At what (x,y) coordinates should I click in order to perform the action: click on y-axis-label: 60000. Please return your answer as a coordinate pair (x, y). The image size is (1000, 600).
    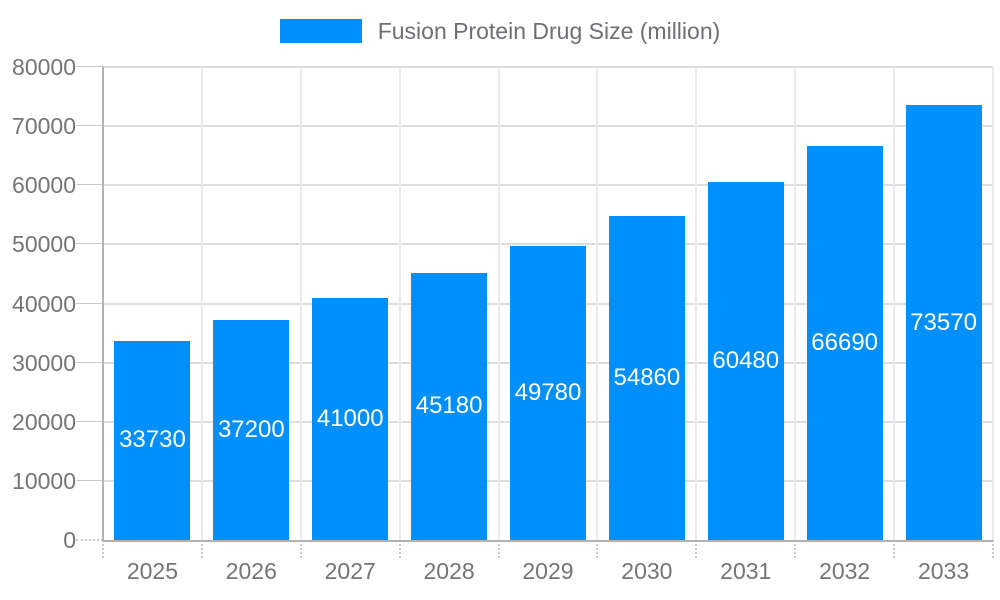
    Looking at the image, I should click on (44, 185).